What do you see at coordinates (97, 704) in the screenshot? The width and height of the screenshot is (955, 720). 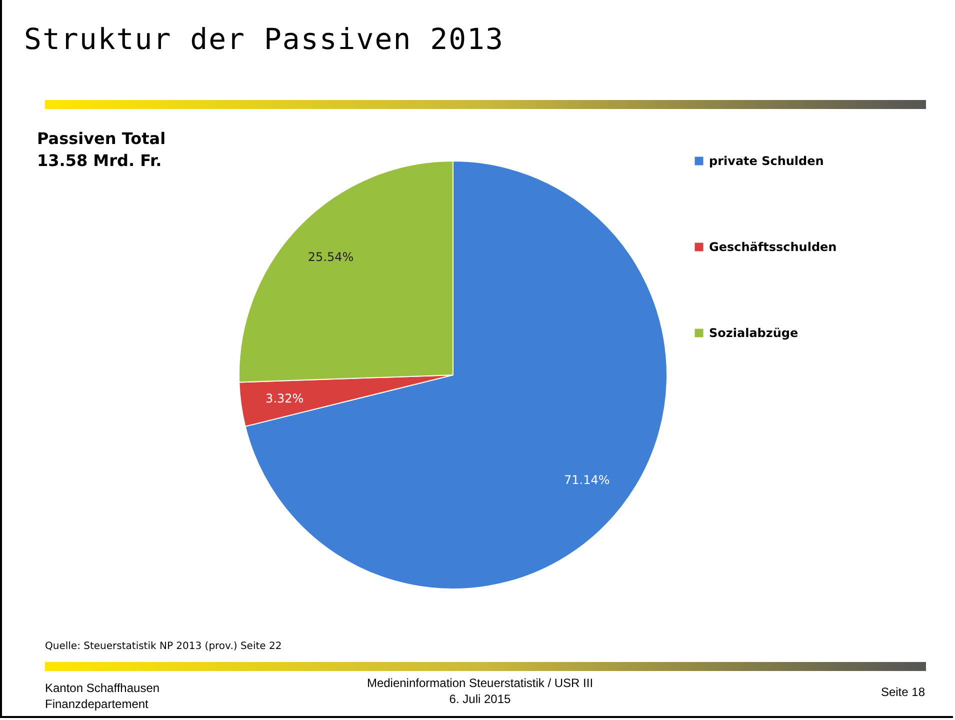 I see `text: Finanzdepartement` at bounding box center [97, 704].